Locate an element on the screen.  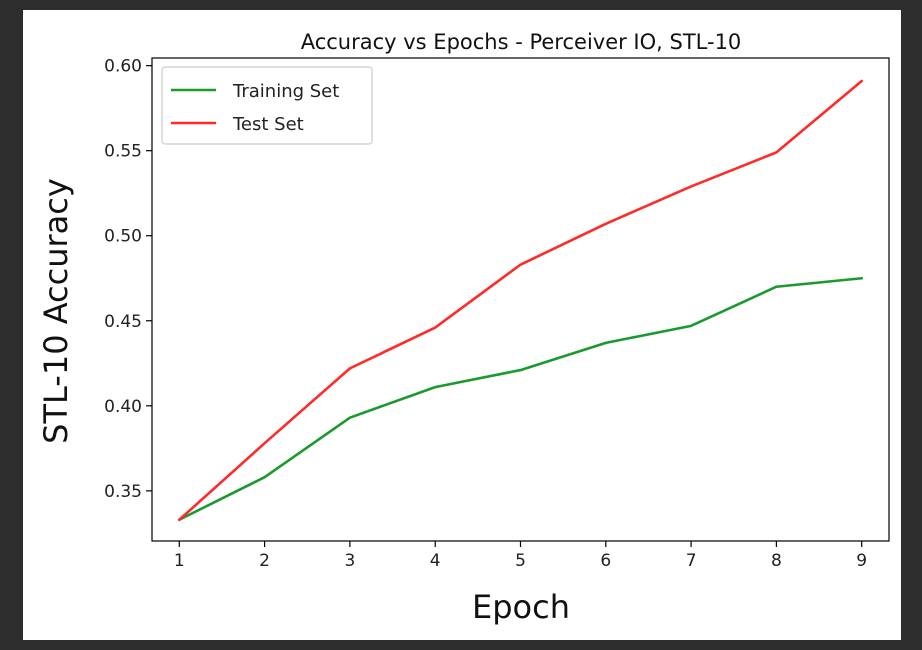
y-axis-ticks: 0.35 0.40 0.45 0.50 0.55 0.60 is located at coordinates (128, 279).